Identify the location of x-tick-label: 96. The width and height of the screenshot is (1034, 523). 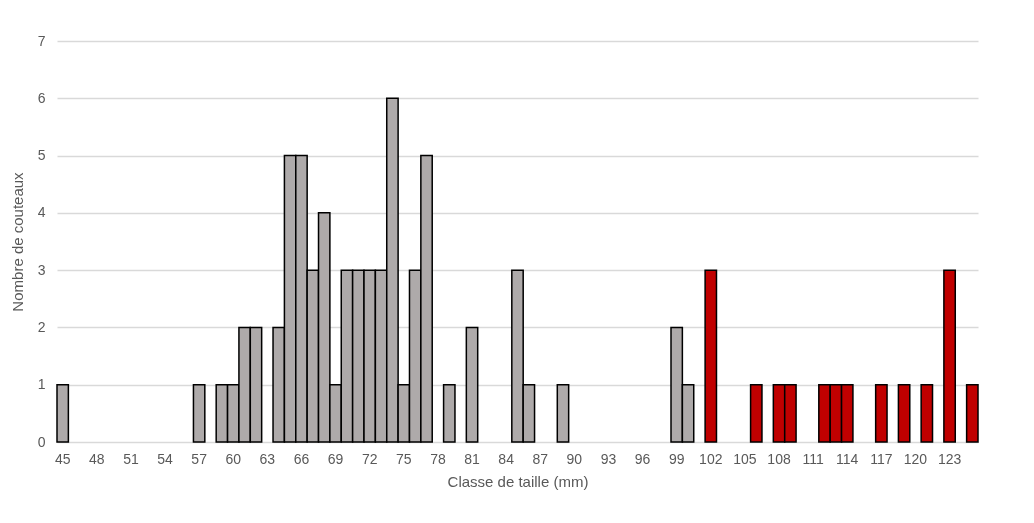
(642, 458).